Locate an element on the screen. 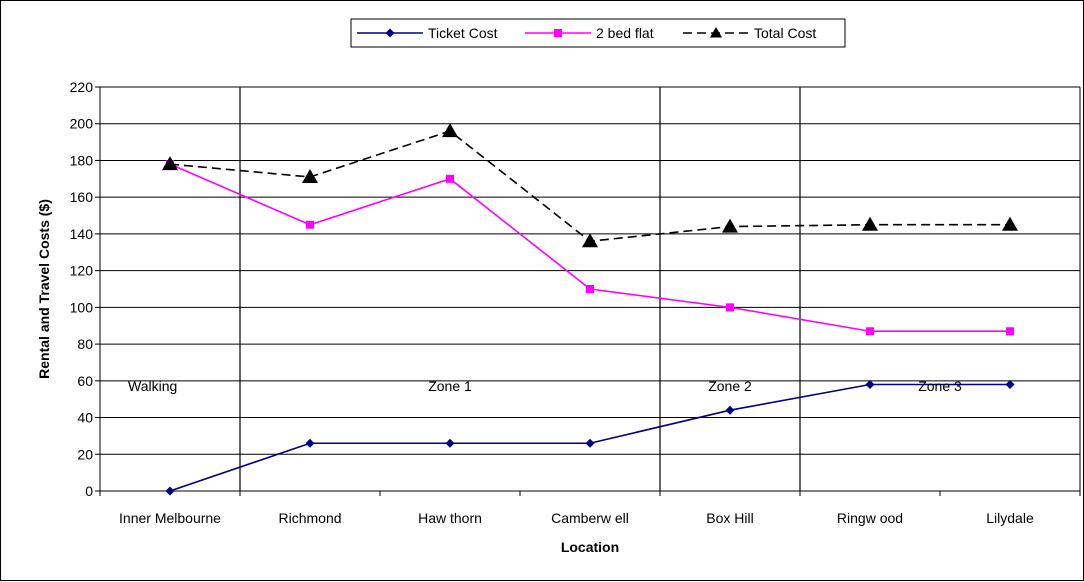 The width and height of the screenshot is (1084, 582). y-tick-label: 140 is located at coordinates (82, 234).